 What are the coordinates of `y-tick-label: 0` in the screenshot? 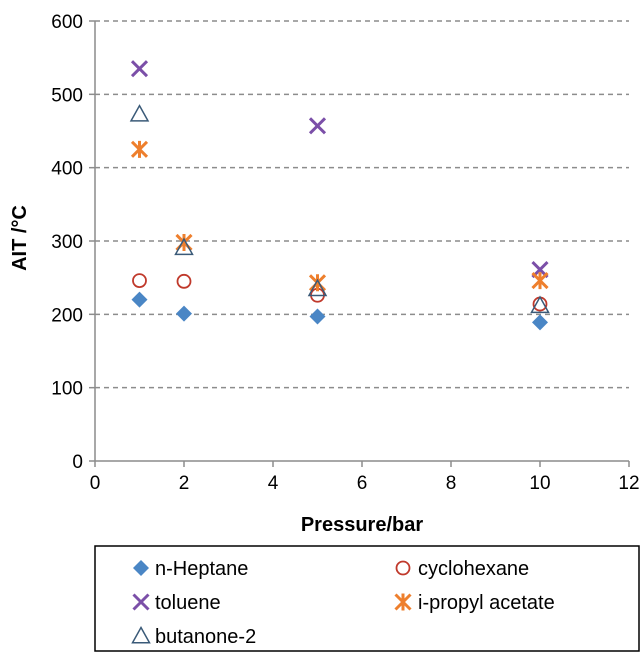 It's located at (77, 462).